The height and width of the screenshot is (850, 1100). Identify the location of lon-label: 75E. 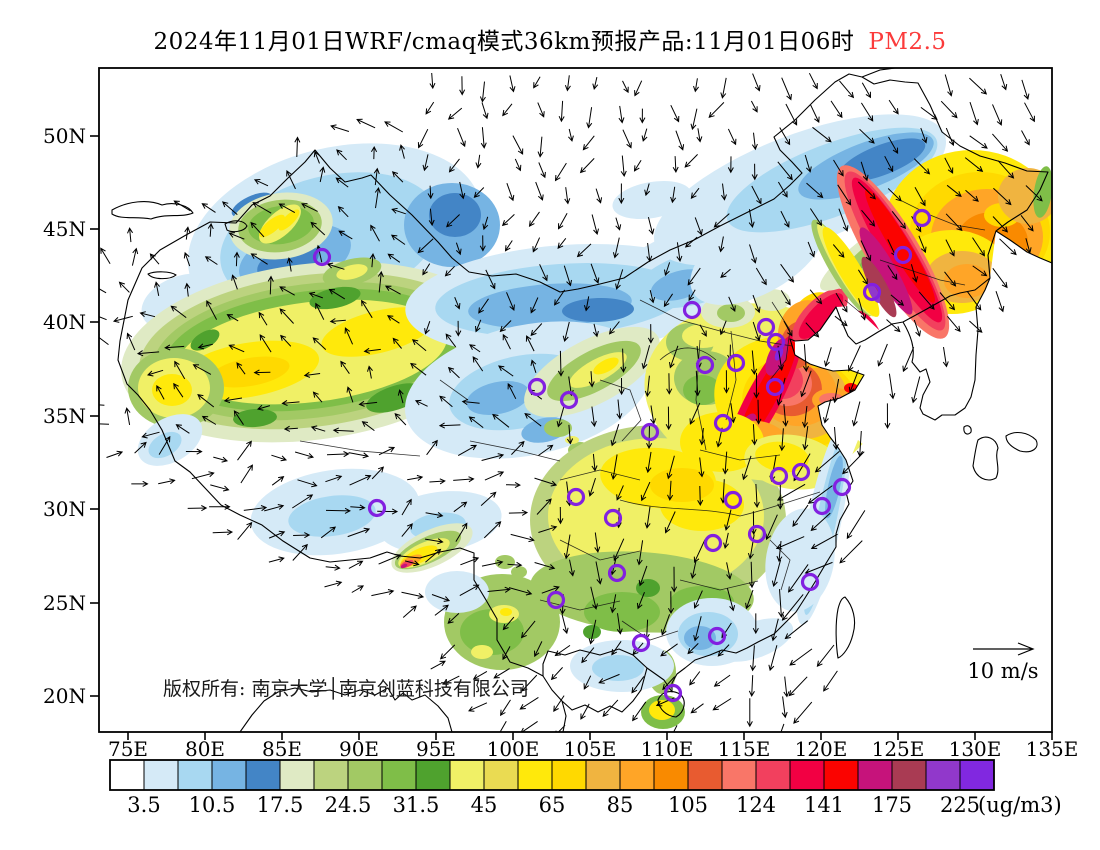
(128, 749).